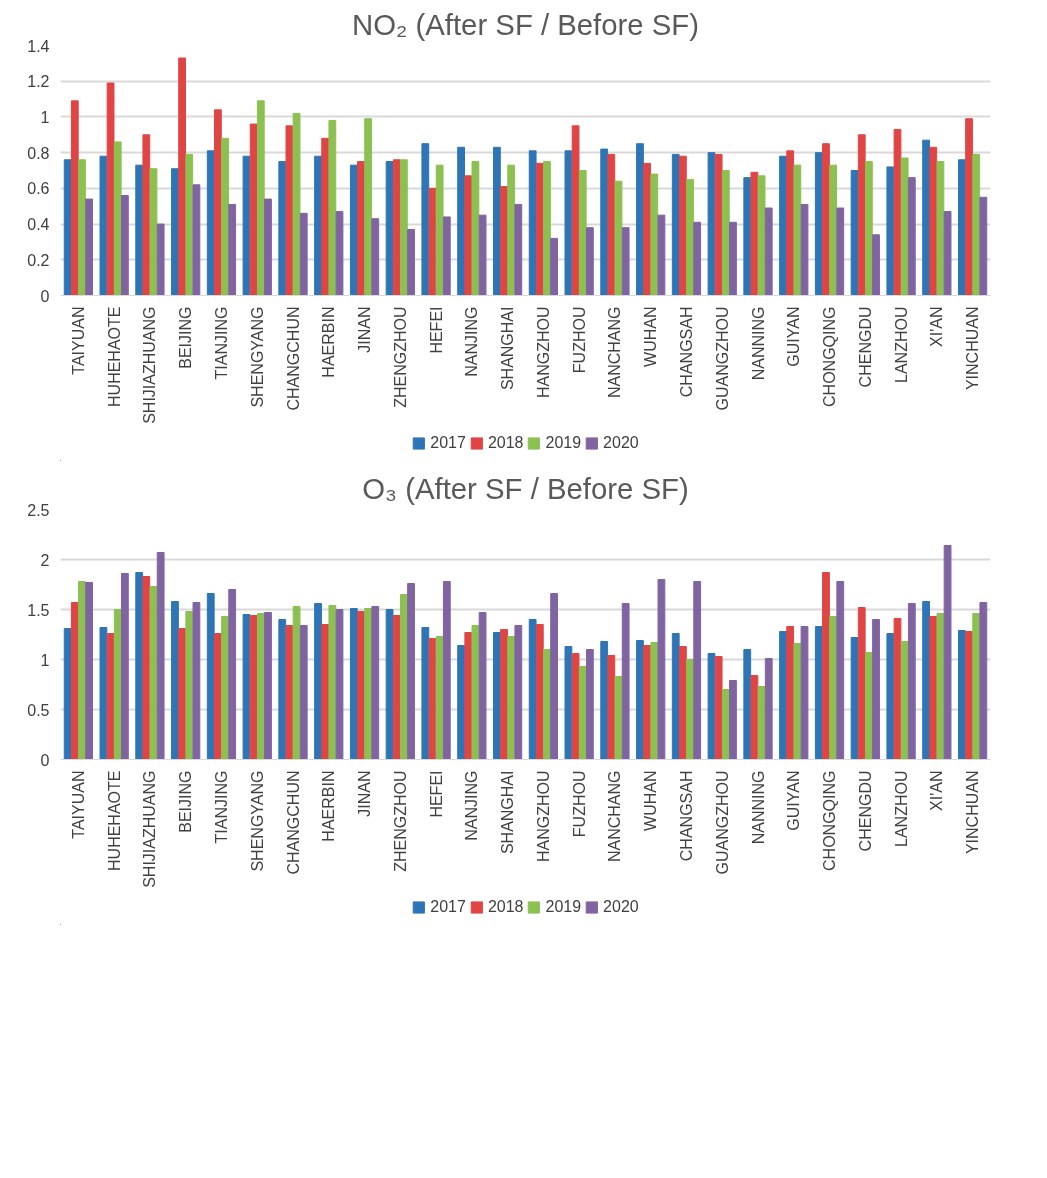 The image size is (1047, 1178). I want to click on legend-label: 2017, so click(448, 443).